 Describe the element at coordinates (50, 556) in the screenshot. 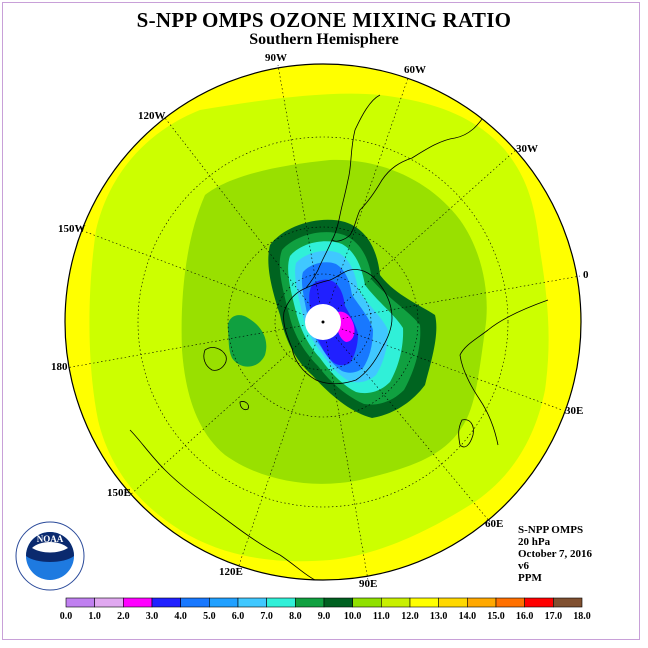

I see `noaa-logo: NOAA` at that location.